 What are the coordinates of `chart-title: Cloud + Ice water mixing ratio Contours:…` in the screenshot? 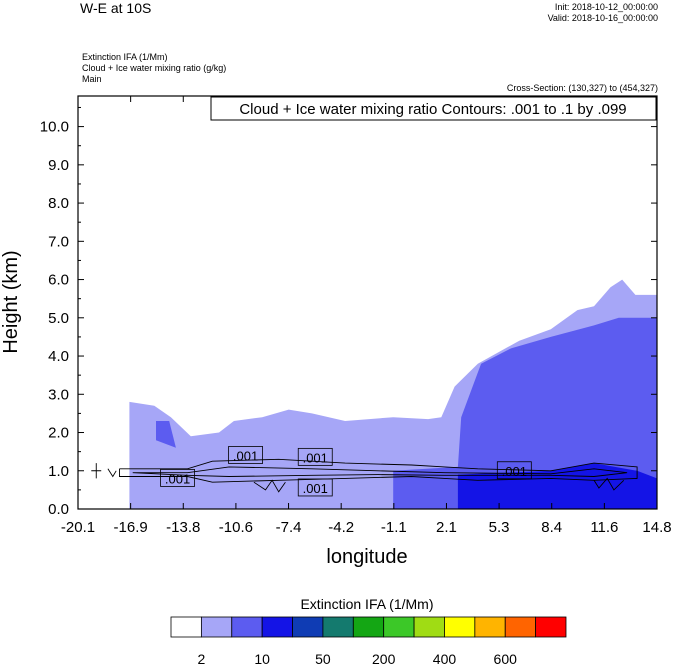 It's located at (432, 109).